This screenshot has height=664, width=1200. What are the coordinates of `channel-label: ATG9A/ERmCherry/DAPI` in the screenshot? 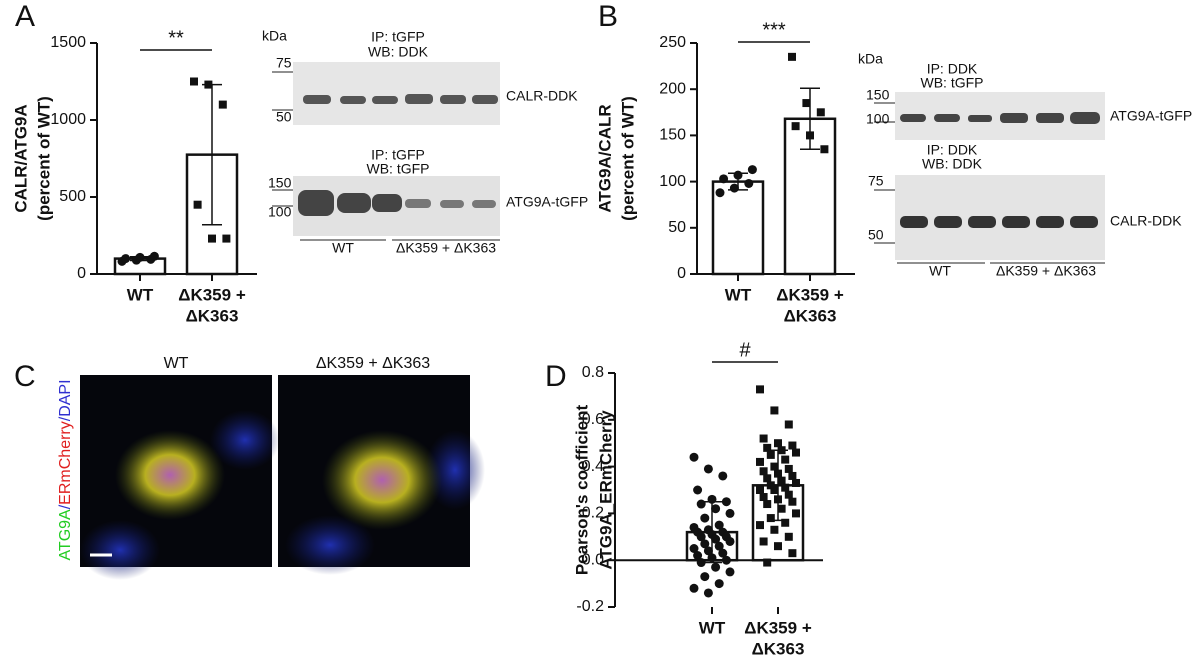 It's located at (65, 469).